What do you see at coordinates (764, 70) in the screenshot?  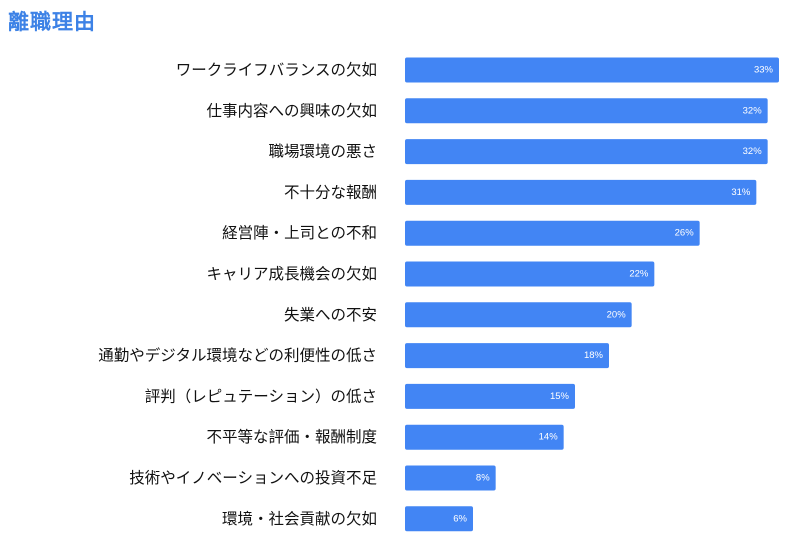 I see `value-label-1: 33%` at bounding box center [764, 70].